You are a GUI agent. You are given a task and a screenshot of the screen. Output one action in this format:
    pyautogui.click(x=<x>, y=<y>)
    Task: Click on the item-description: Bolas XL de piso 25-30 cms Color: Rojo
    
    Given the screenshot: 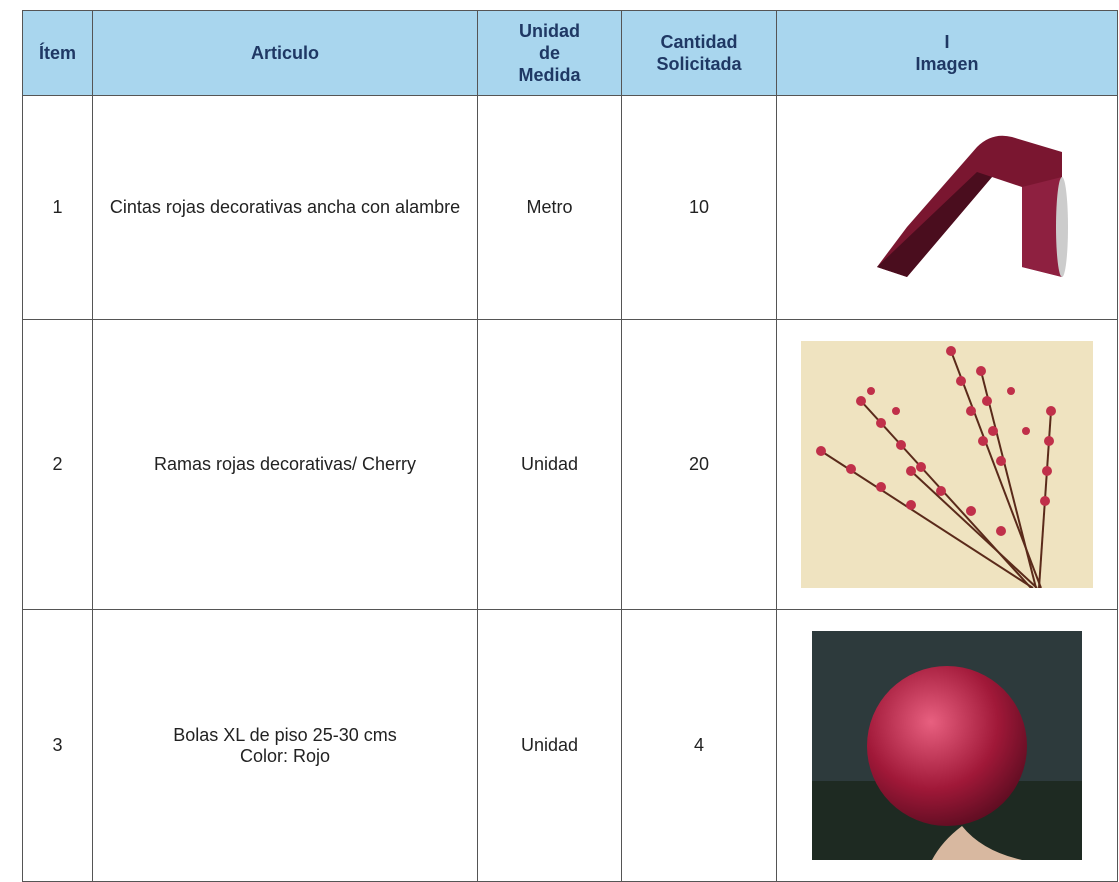 What is the action you would take?
    pyautogui.click(x=285, y=745)
    